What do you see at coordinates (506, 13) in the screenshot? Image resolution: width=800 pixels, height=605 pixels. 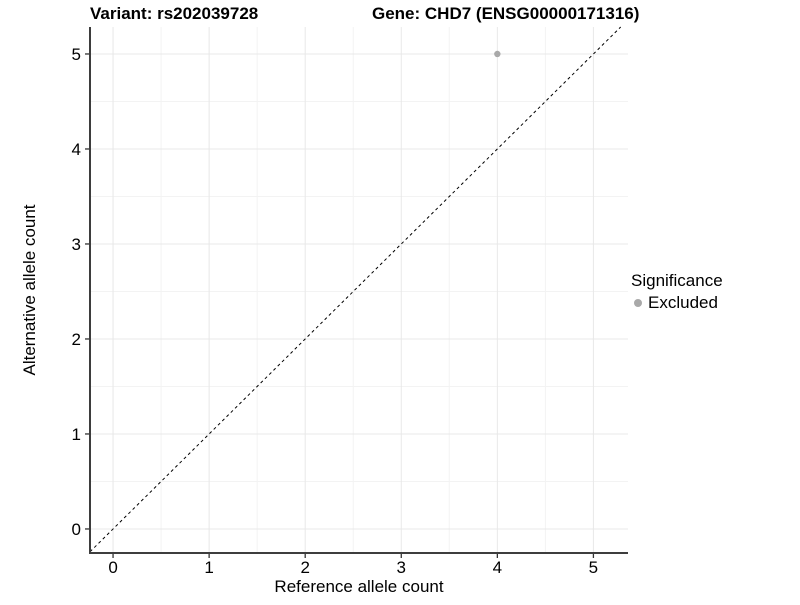 I see `gene-title: Gene: CHD7 (ENSG00000171316)` at bounding box center [506, 13].